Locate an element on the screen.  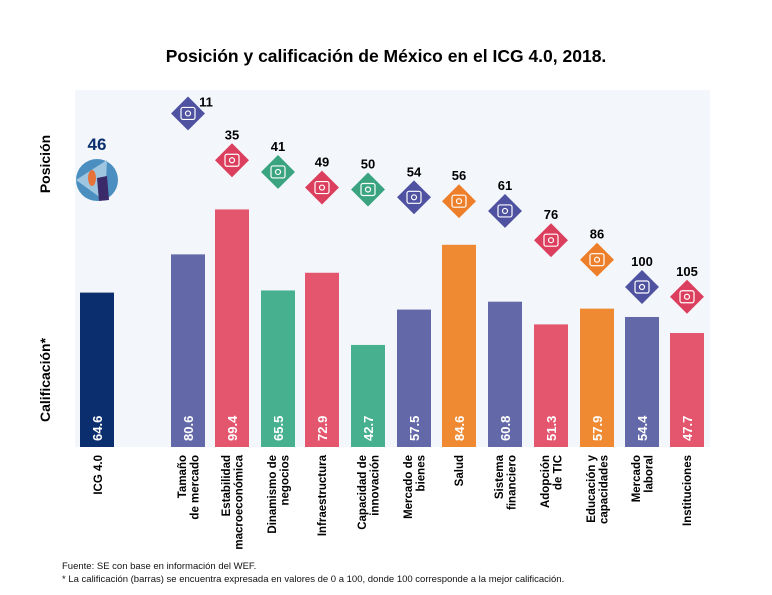
rank-label: 50 is located at coordinates (368, 164).